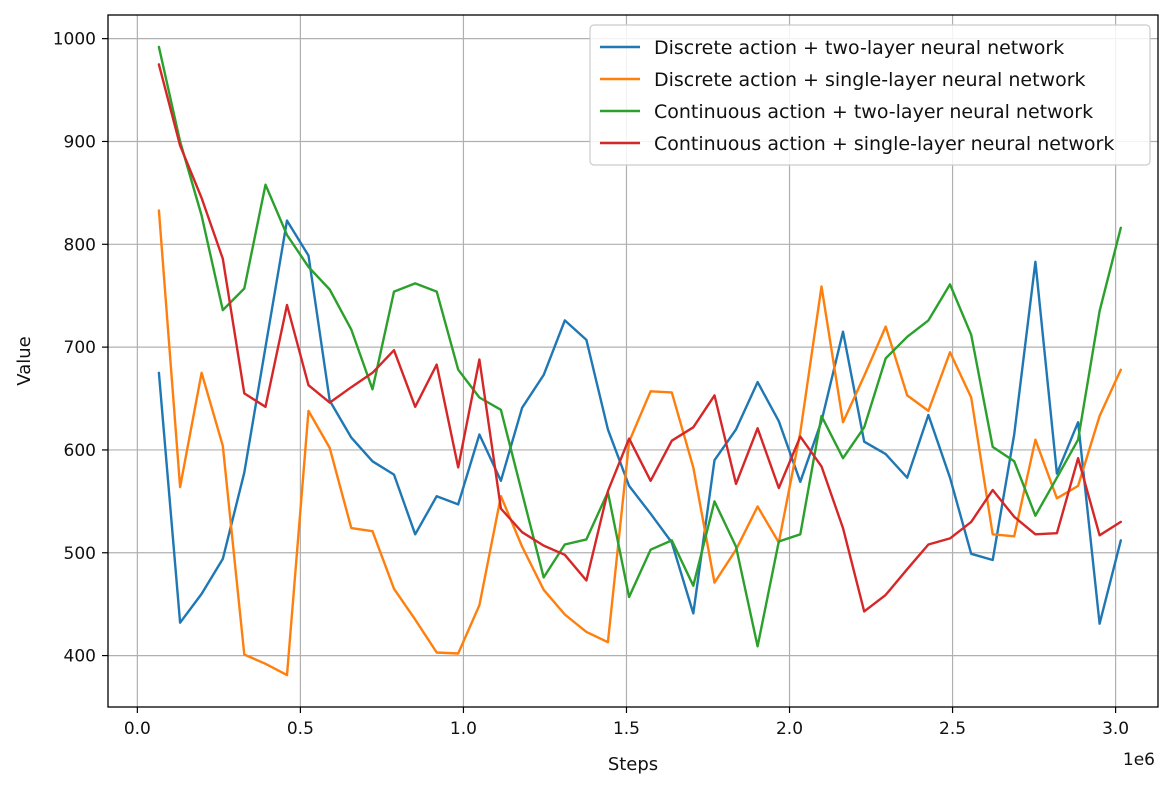 Image resolution: width=1170 pixels, height=789 pixels. What do you see at coordinates (463, 729) in the screenshot?
I see `x-tick-label-2: 1.0` at bounding box center [463, 729].